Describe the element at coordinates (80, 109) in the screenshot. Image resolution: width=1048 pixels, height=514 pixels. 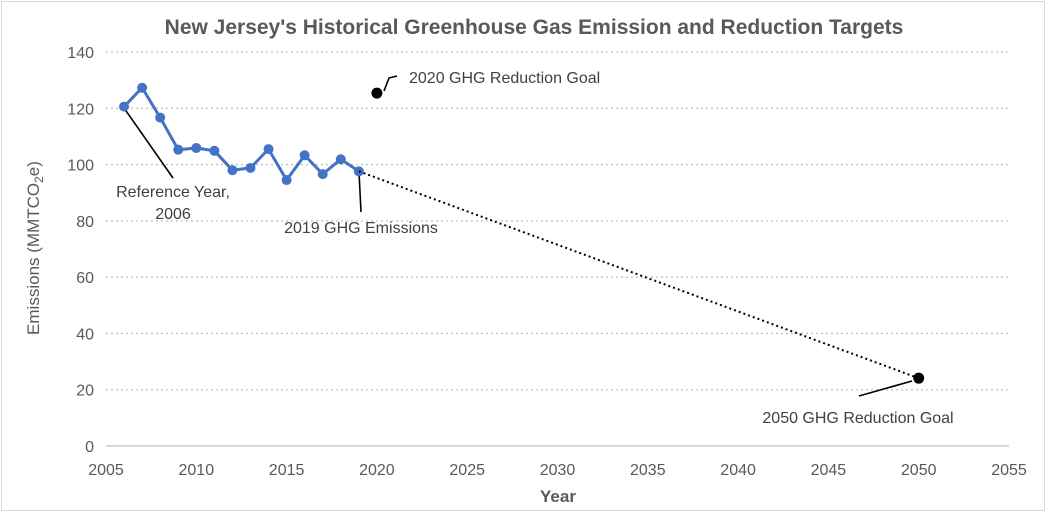
I see `y-tick-label: 120` at that location.